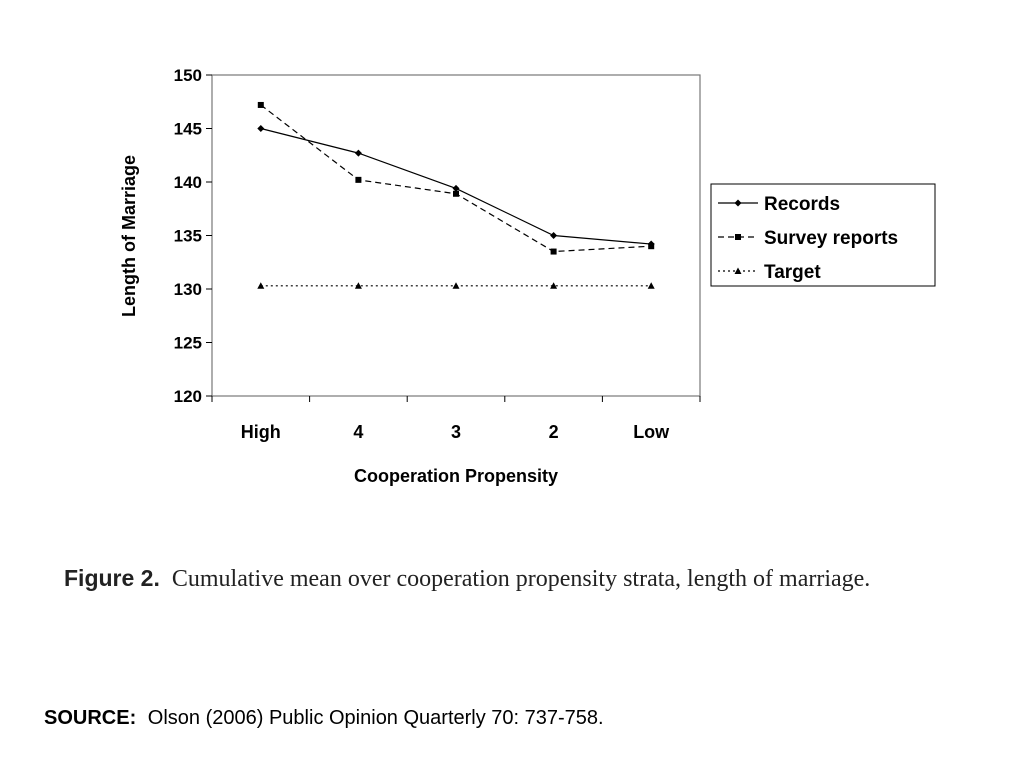 The width and height of the screenshot is (1024, 768). I want to click on series-target, so click(456, 285).